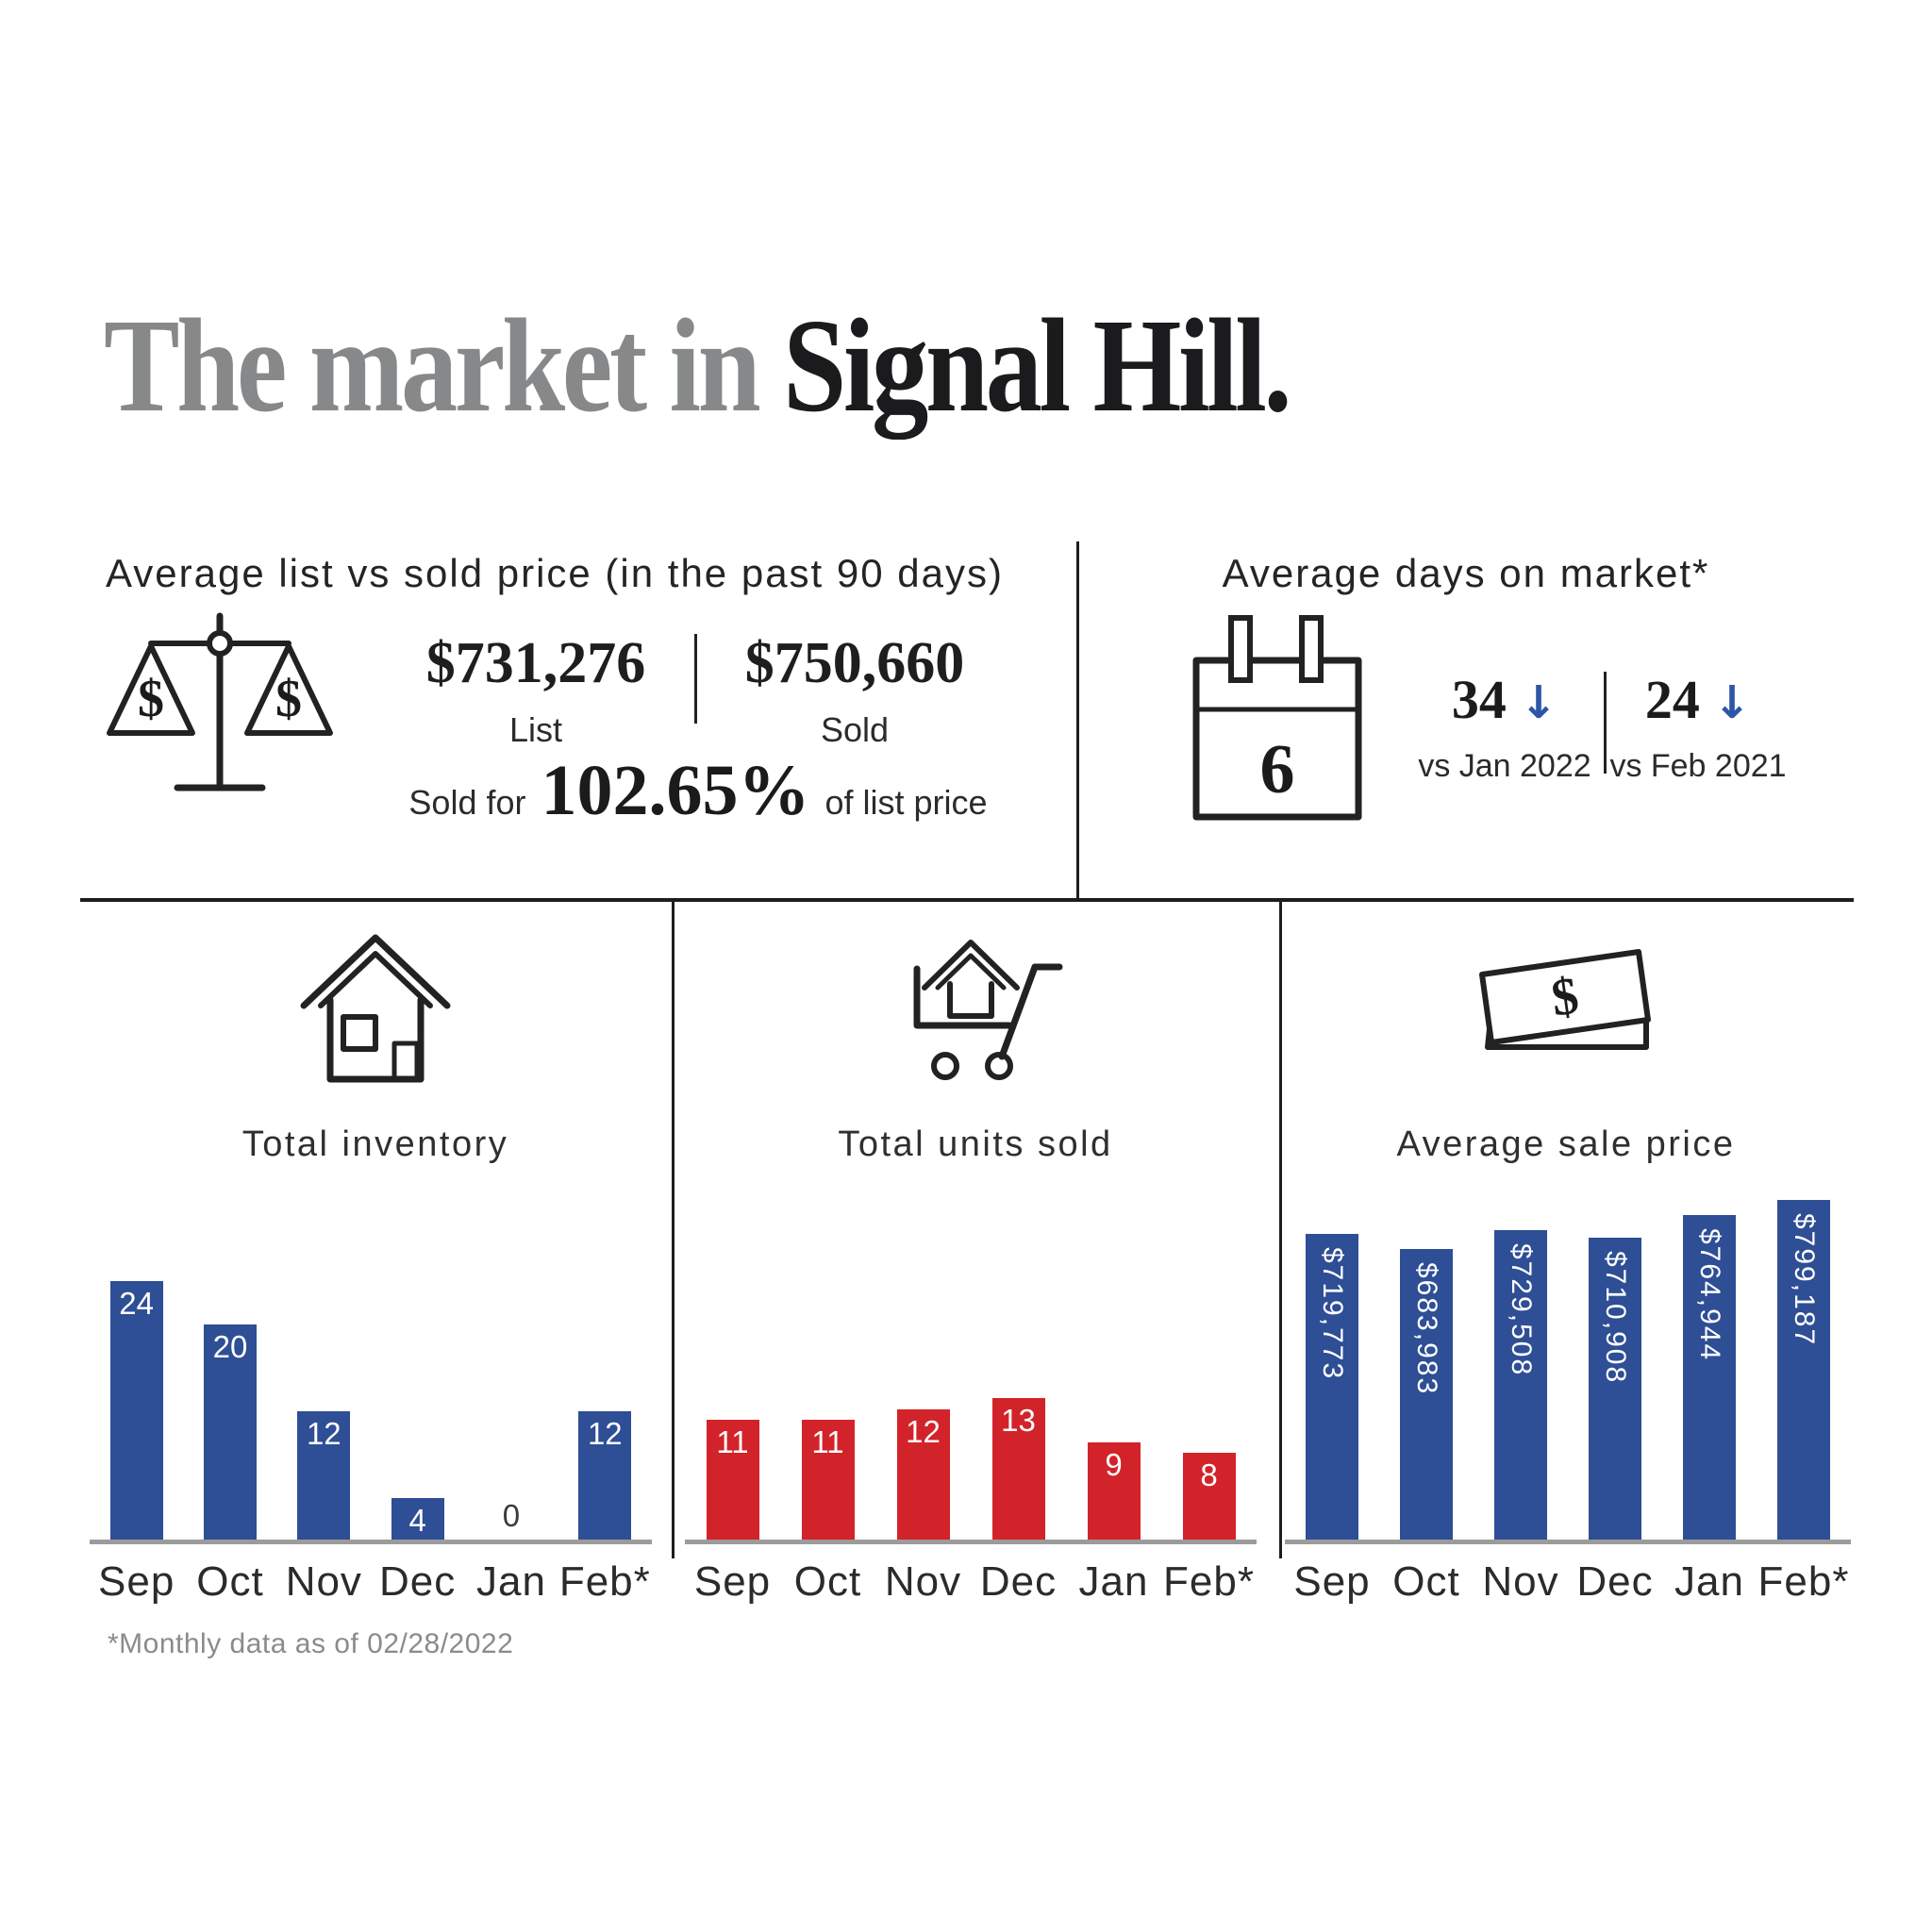 This screenshot has width=1932, height=1932. What do you see at coordinates (1277, 718) in the screenshot?
I see `calendar-icon: 6` at bounding box center [1277, 718].